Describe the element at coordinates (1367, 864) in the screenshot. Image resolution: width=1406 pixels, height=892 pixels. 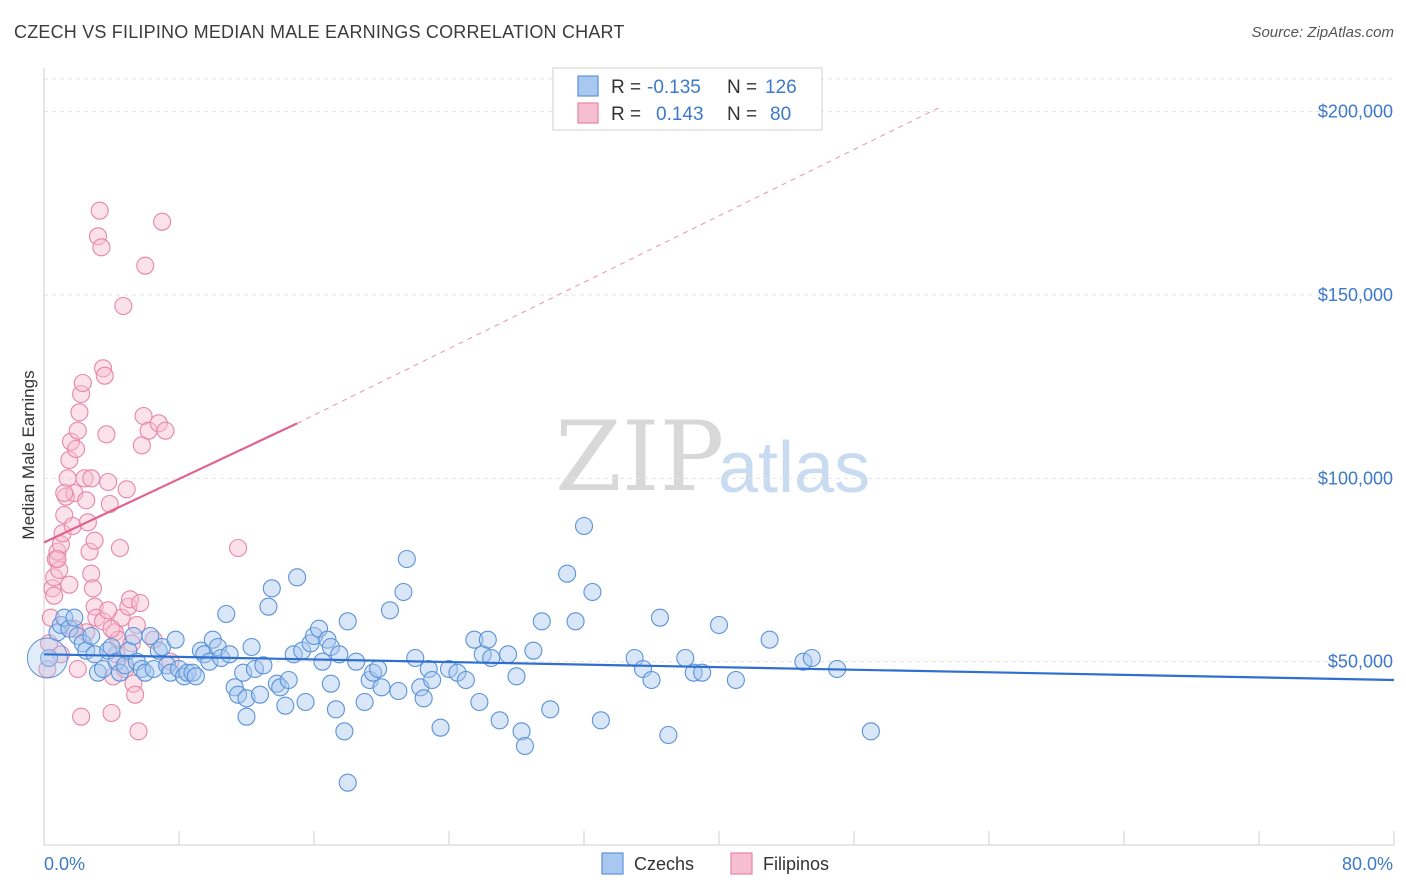
I see `x-tick-label-max: 80.0%` at that location.